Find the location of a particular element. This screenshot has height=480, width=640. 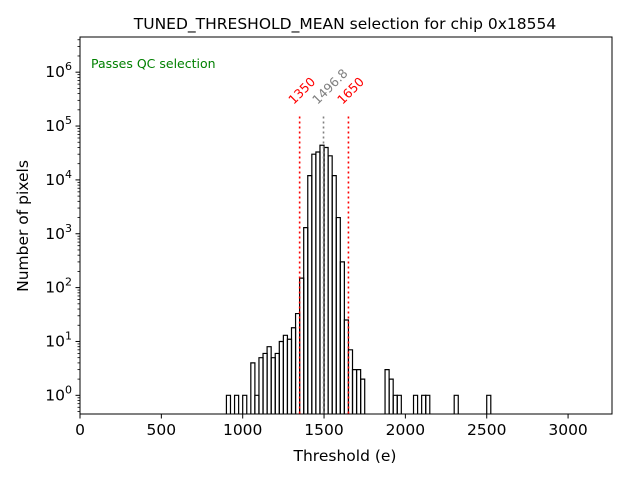

x-tick-label: 1000 is located at coordinates (242, 430).